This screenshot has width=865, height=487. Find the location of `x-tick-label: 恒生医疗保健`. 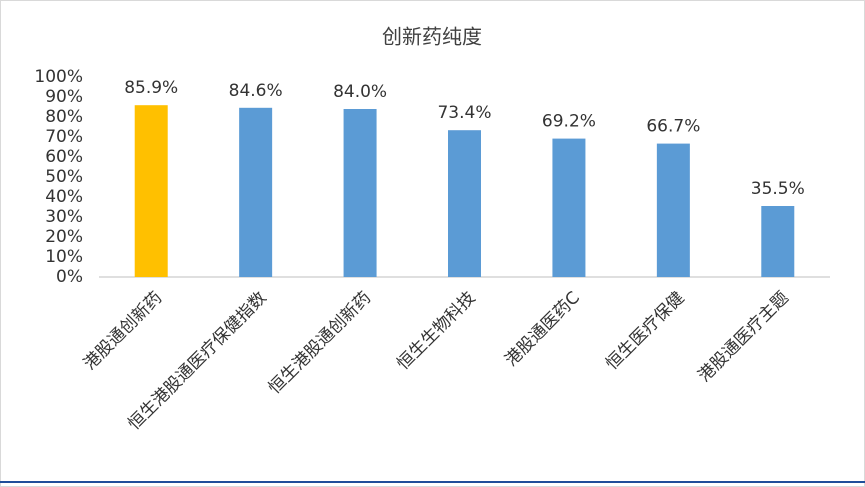

x-tick-label: 恒生医疗保健 is located at coordinates (645, 331).